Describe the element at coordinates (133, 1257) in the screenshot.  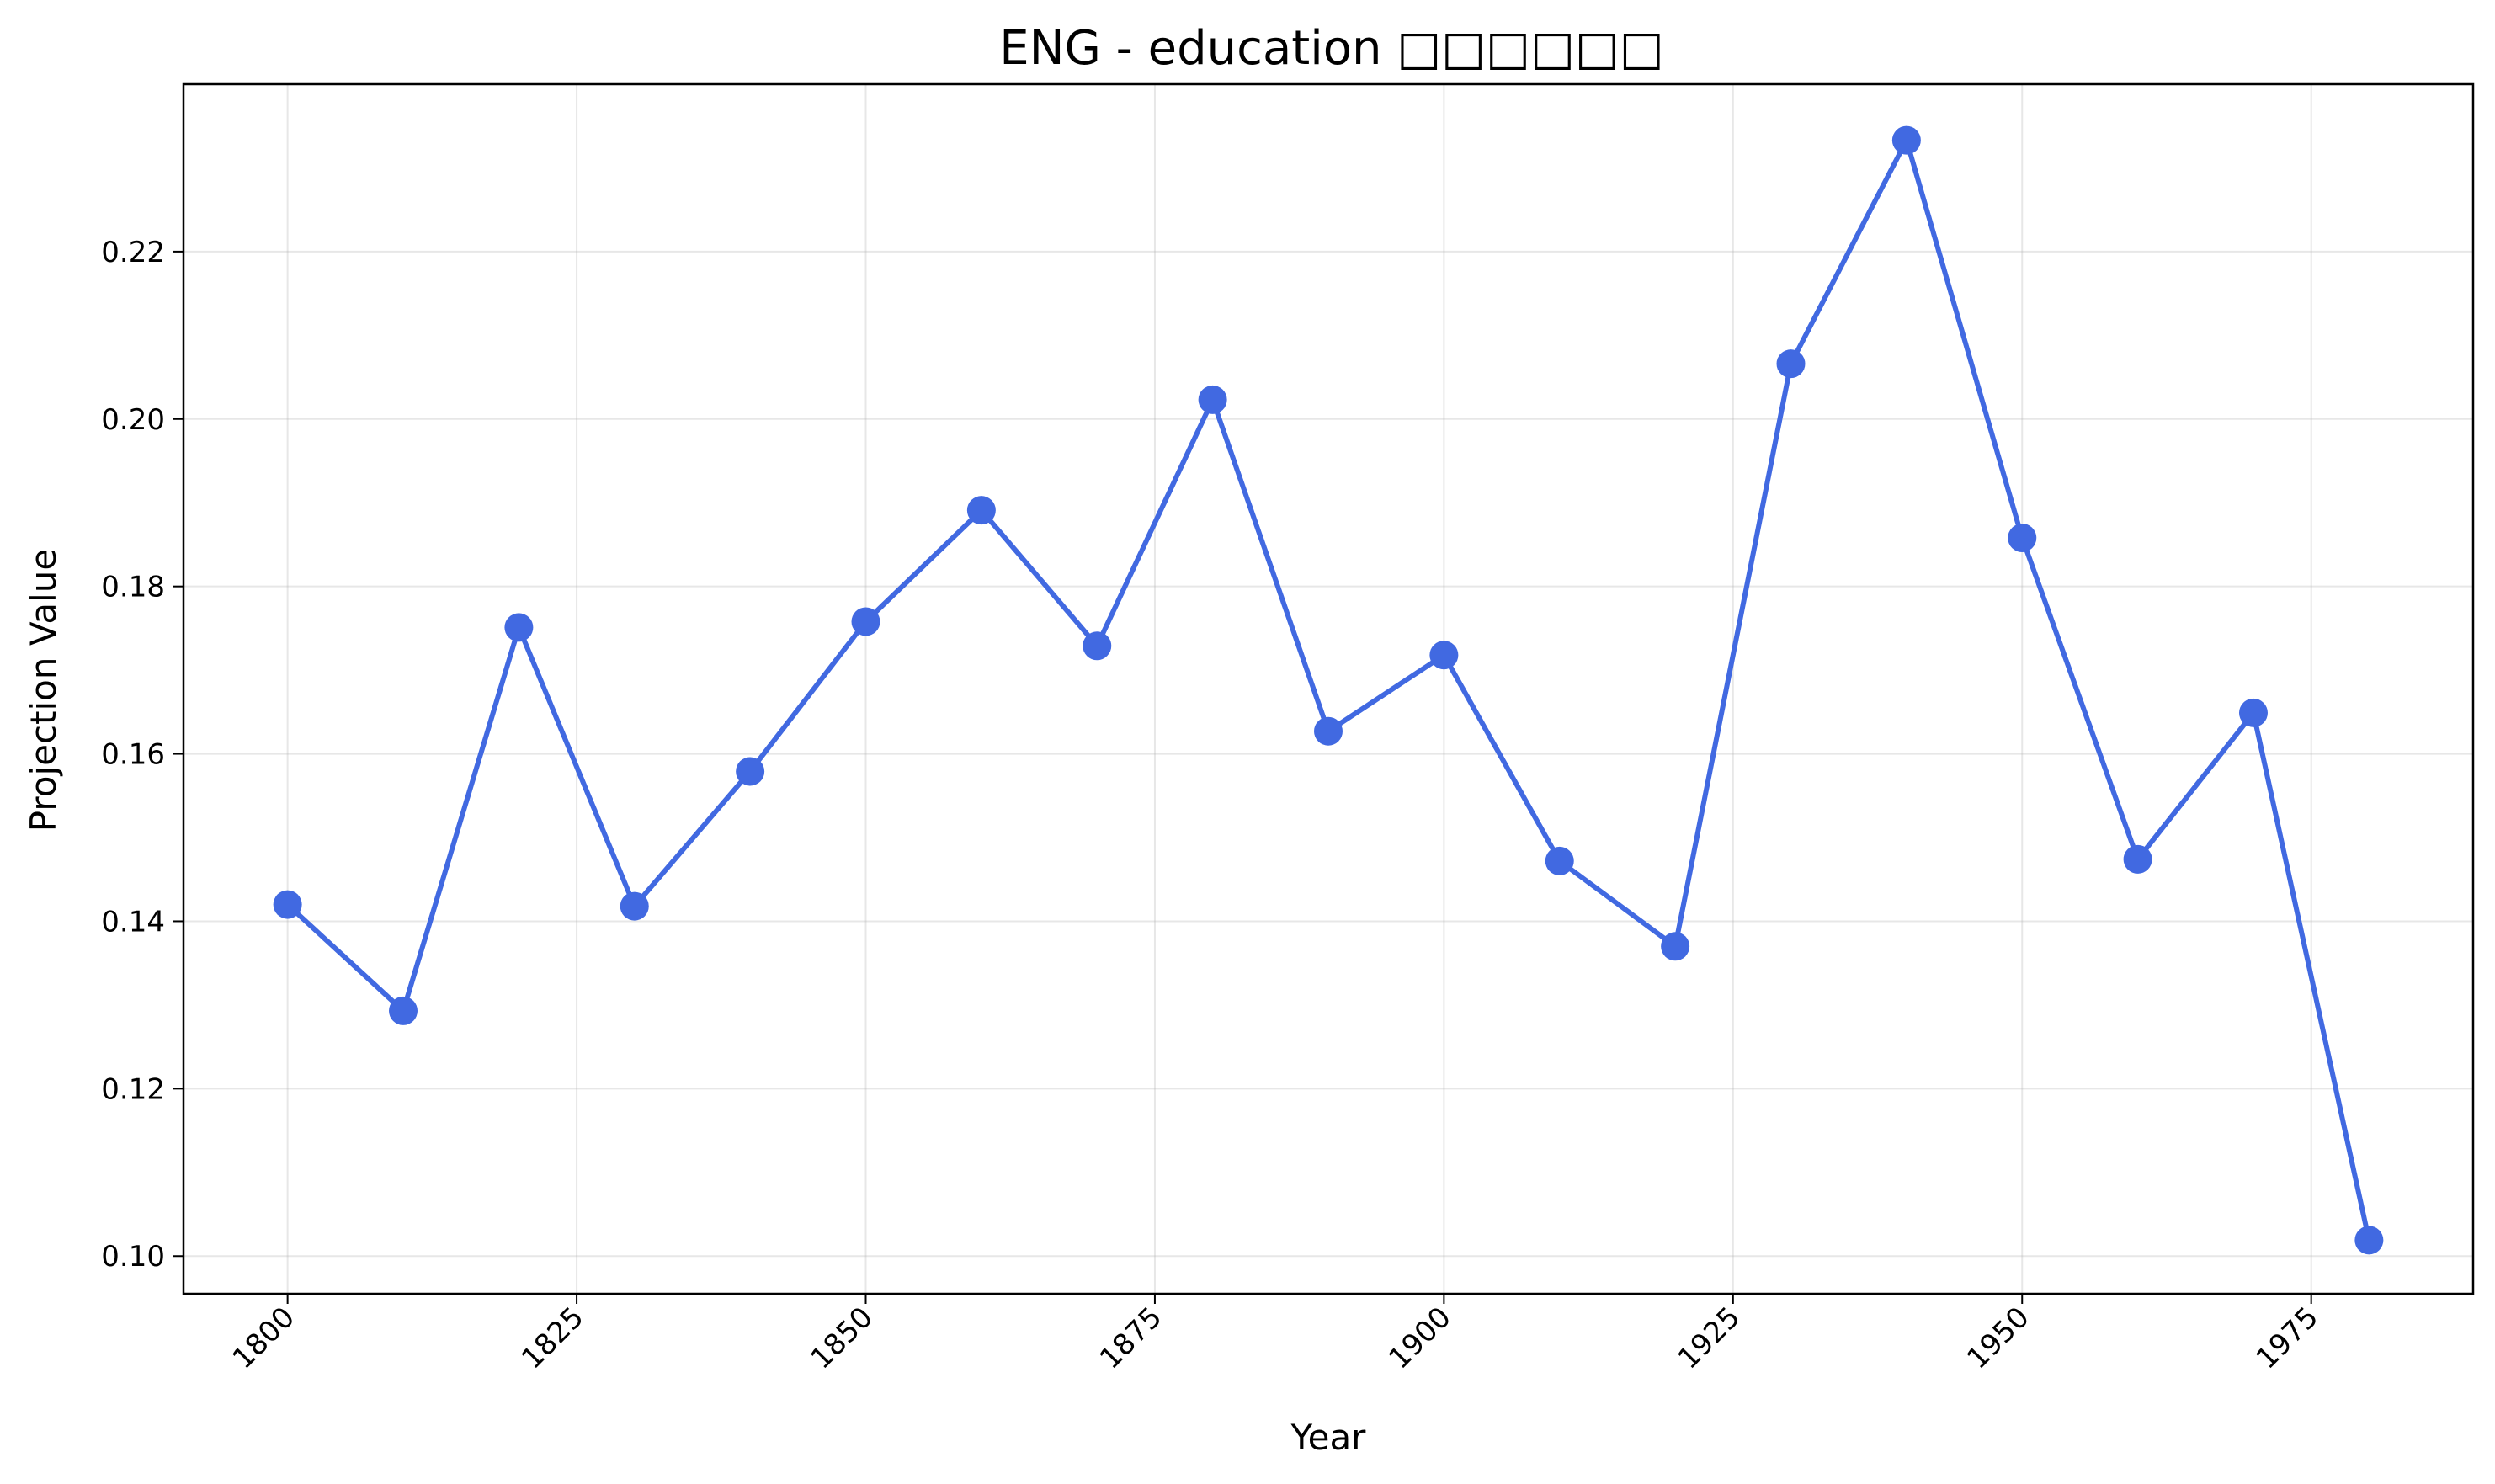
I see `y-tick-label: 0.10` at that location.